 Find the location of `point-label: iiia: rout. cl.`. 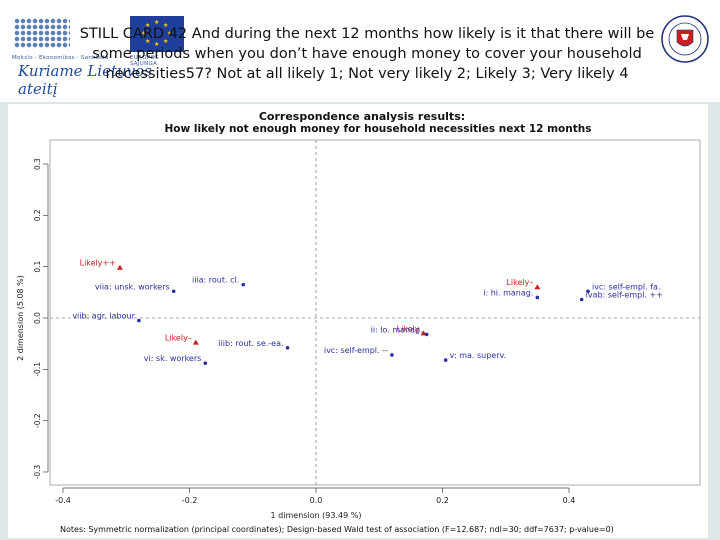

point-label: iiia: rout. cl. is located at coordinates (215, 280).